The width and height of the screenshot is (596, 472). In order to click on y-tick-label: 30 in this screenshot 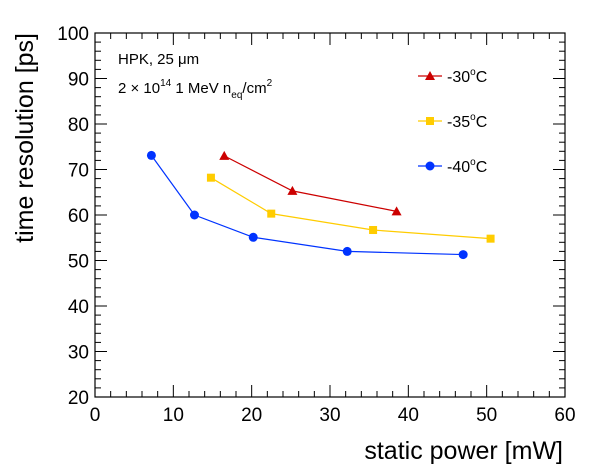, I will do `click(78, 353)`.